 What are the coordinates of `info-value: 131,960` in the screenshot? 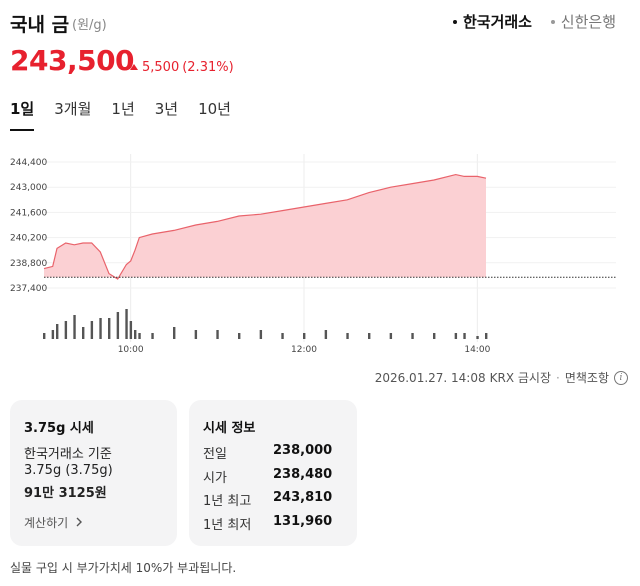 It's located at (303, 521).